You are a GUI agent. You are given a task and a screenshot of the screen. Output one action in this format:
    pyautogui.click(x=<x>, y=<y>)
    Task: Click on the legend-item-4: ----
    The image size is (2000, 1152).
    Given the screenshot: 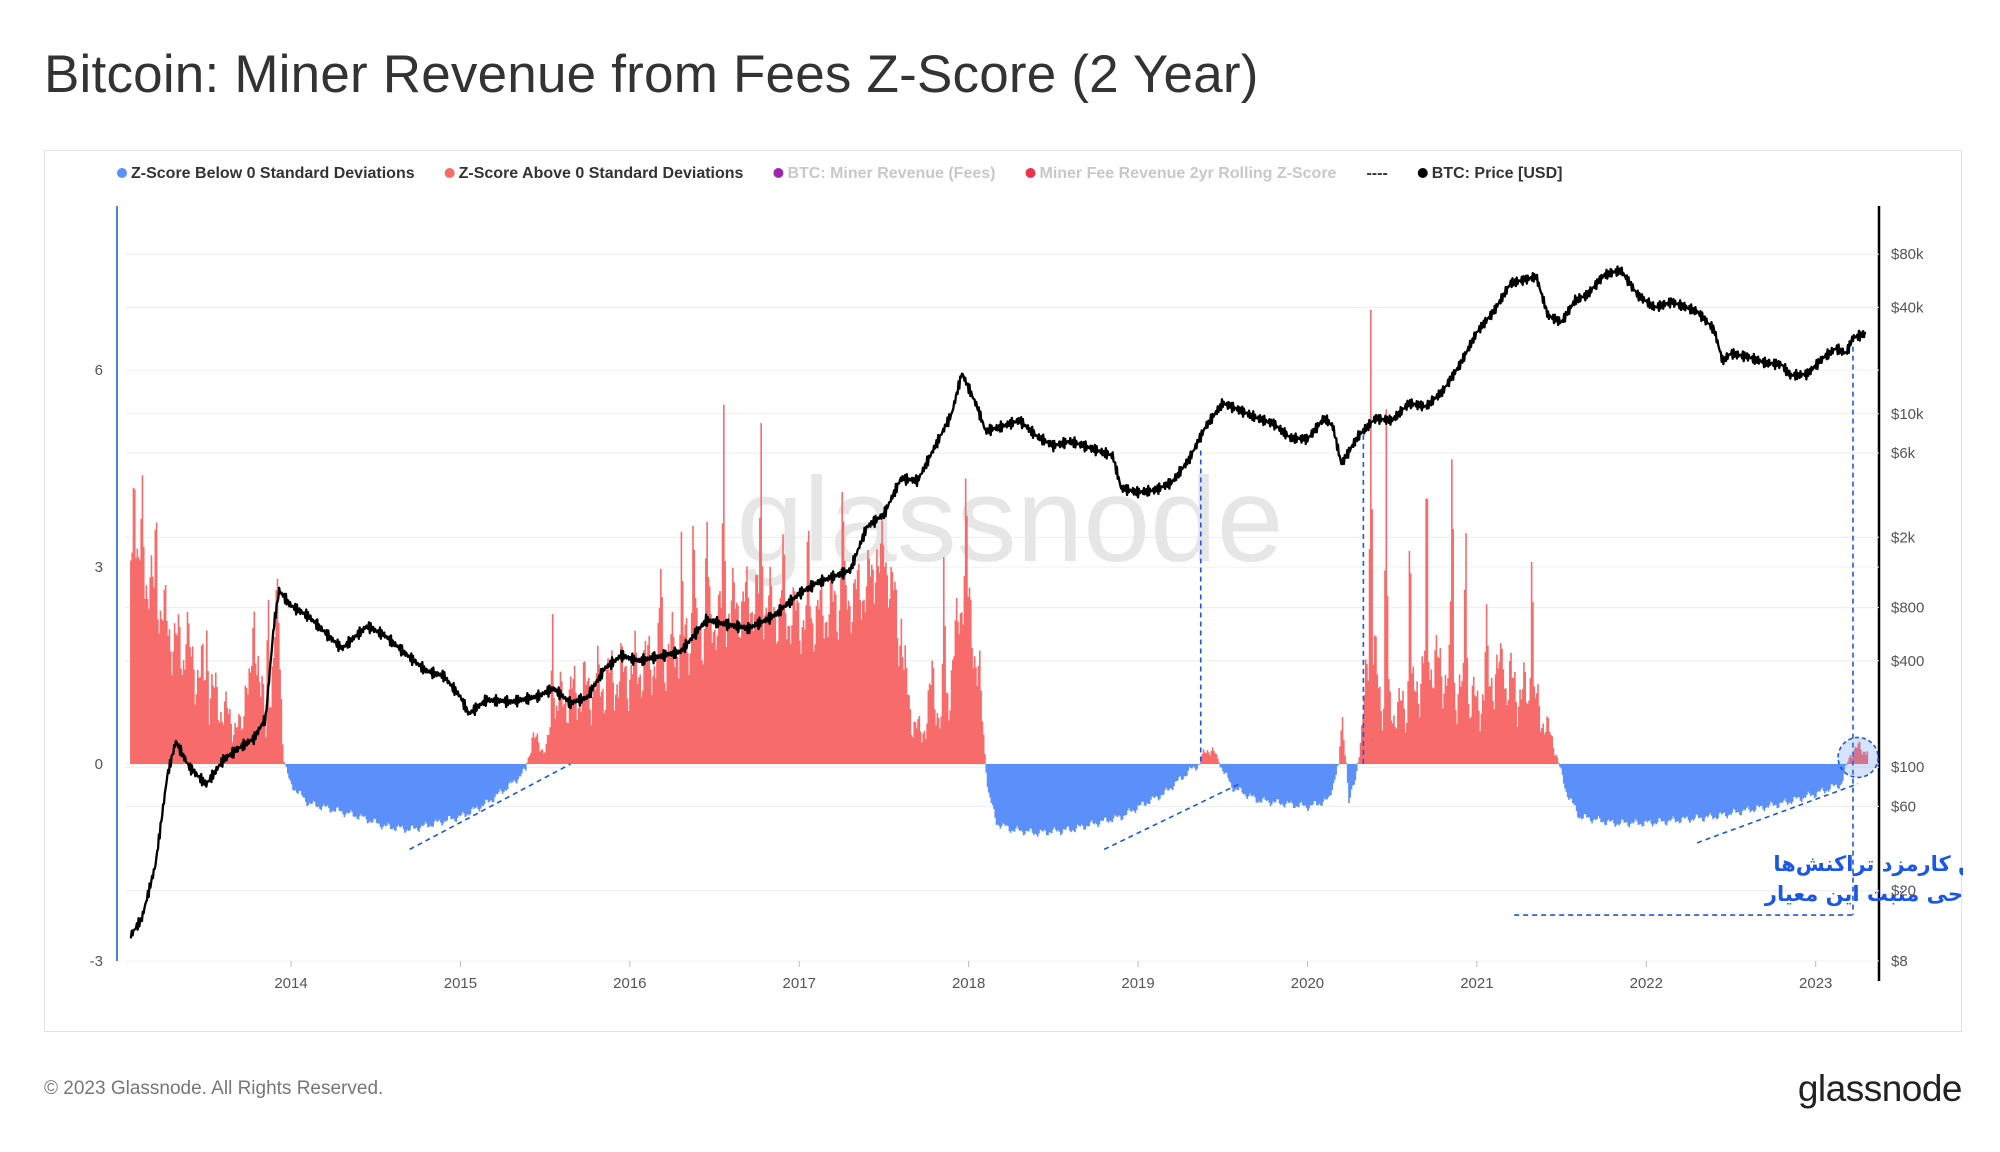 What is the action you would take?
    pyautogui.click(x=1376, y=173)
    